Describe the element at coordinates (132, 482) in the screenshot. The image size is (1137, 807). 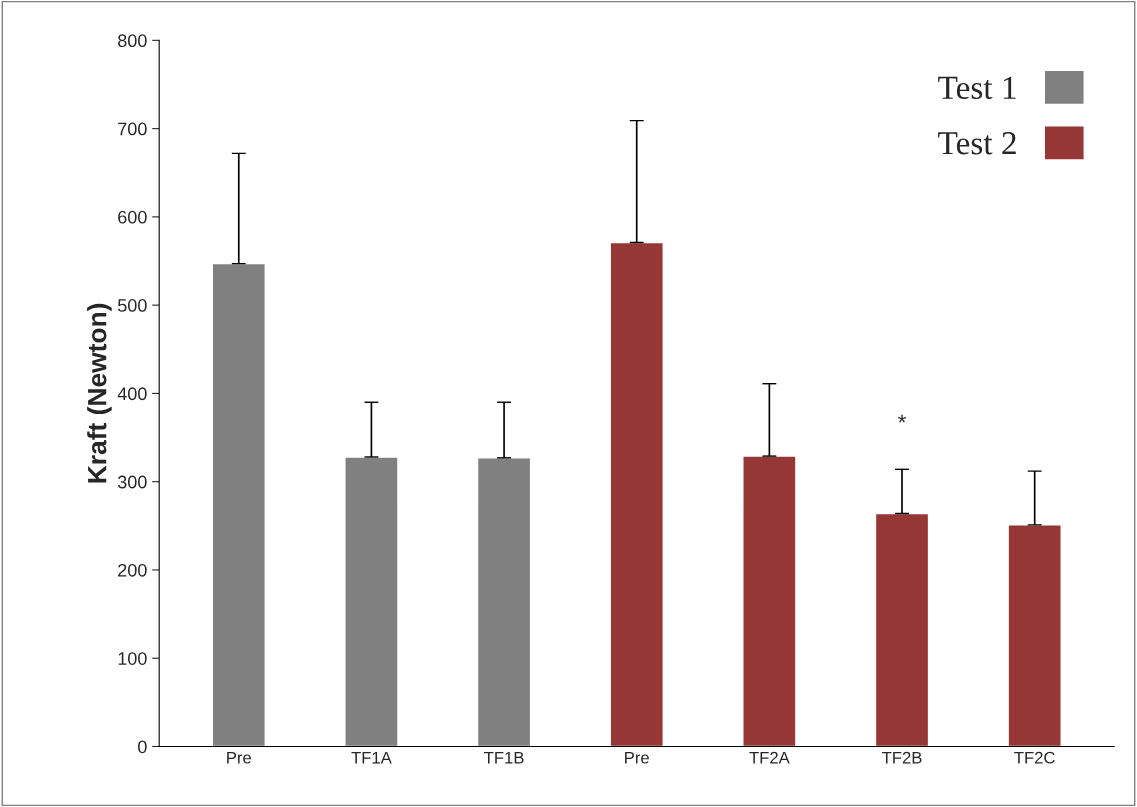
I see `y-tick-label: 300` at that location.